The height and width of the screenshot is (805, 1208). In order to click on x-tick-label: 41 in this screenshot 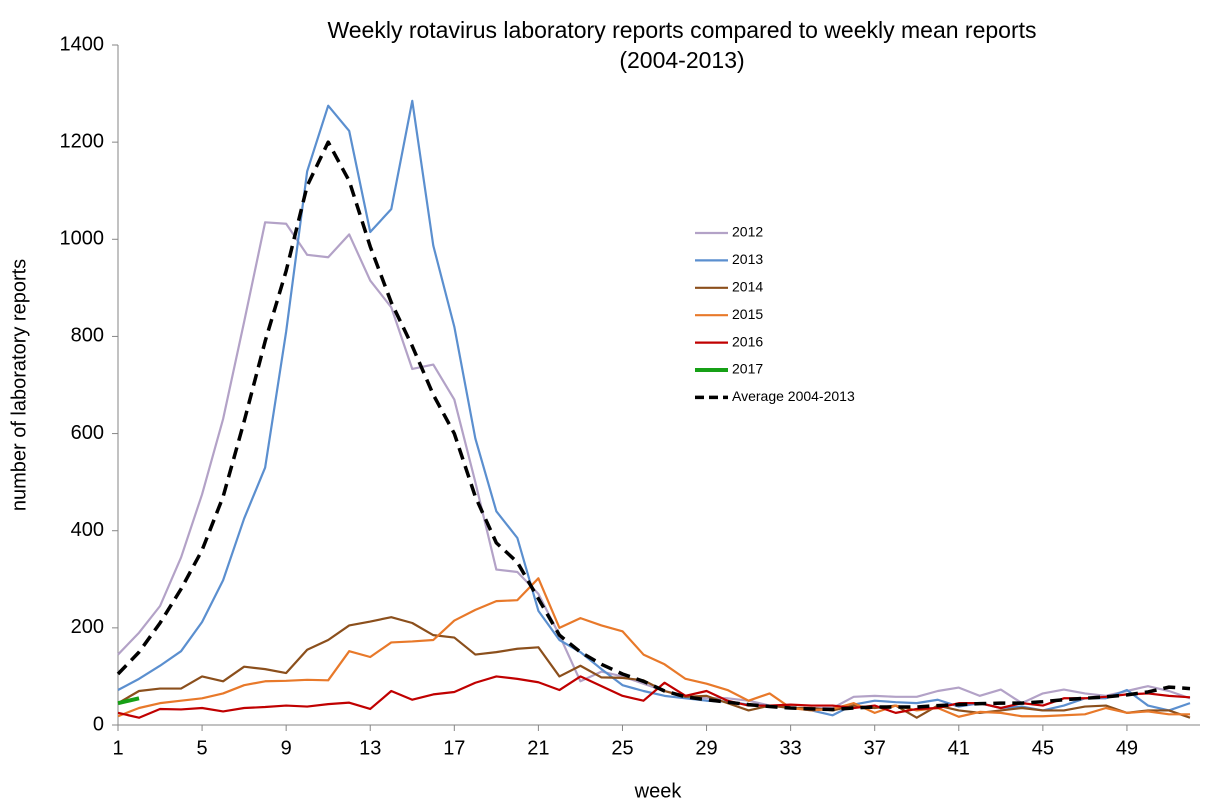, I will do `click(959, 748)`.